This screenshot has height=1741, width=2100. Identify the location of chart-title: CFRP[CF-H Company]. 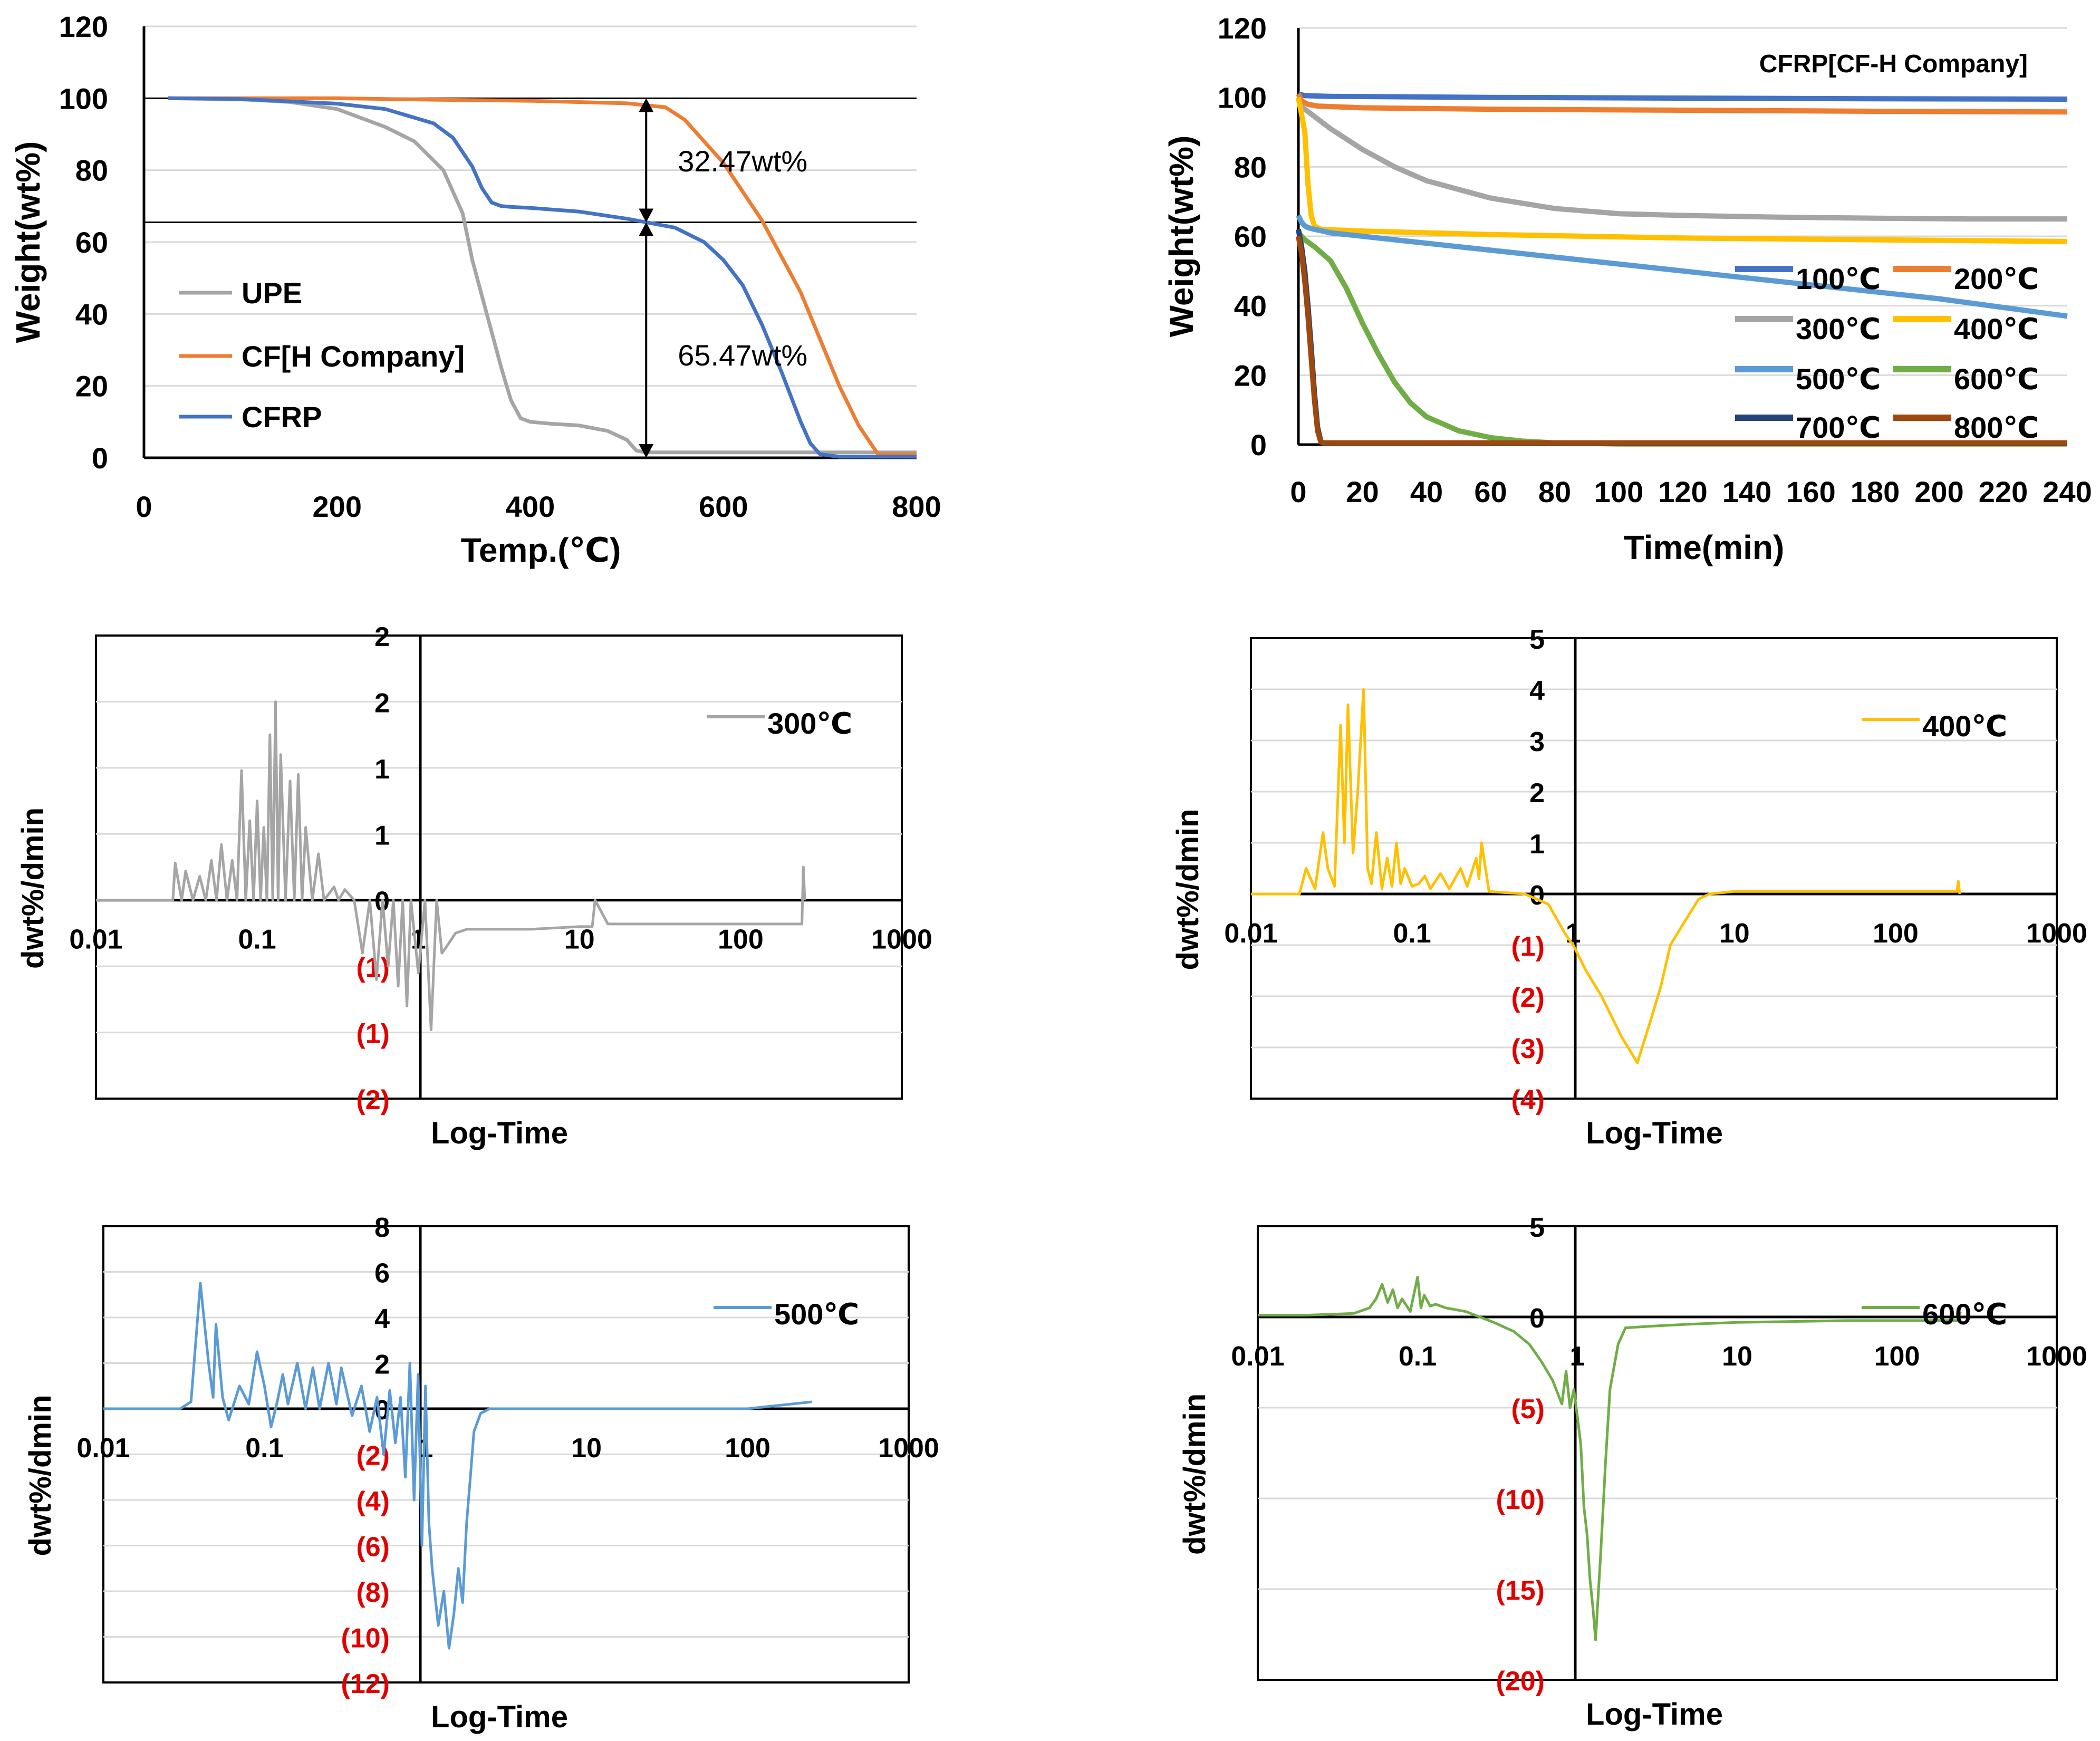
(1893, 64).